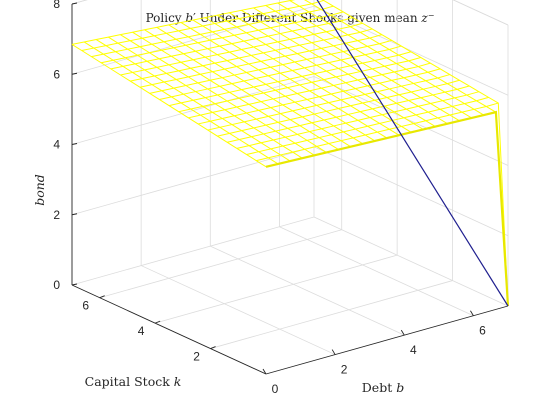 The image size is (560, 420). I want to click on y-tick-label: 6, so click(85, 306).